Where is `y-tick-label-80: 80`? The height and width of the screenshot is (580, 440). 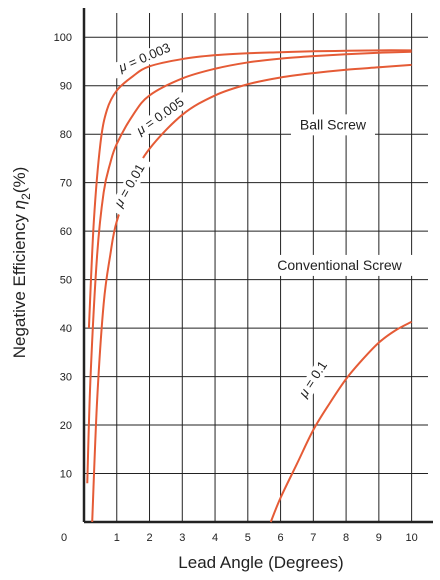 y-tick-label-80: 80 is located at coordinates (66, 135).